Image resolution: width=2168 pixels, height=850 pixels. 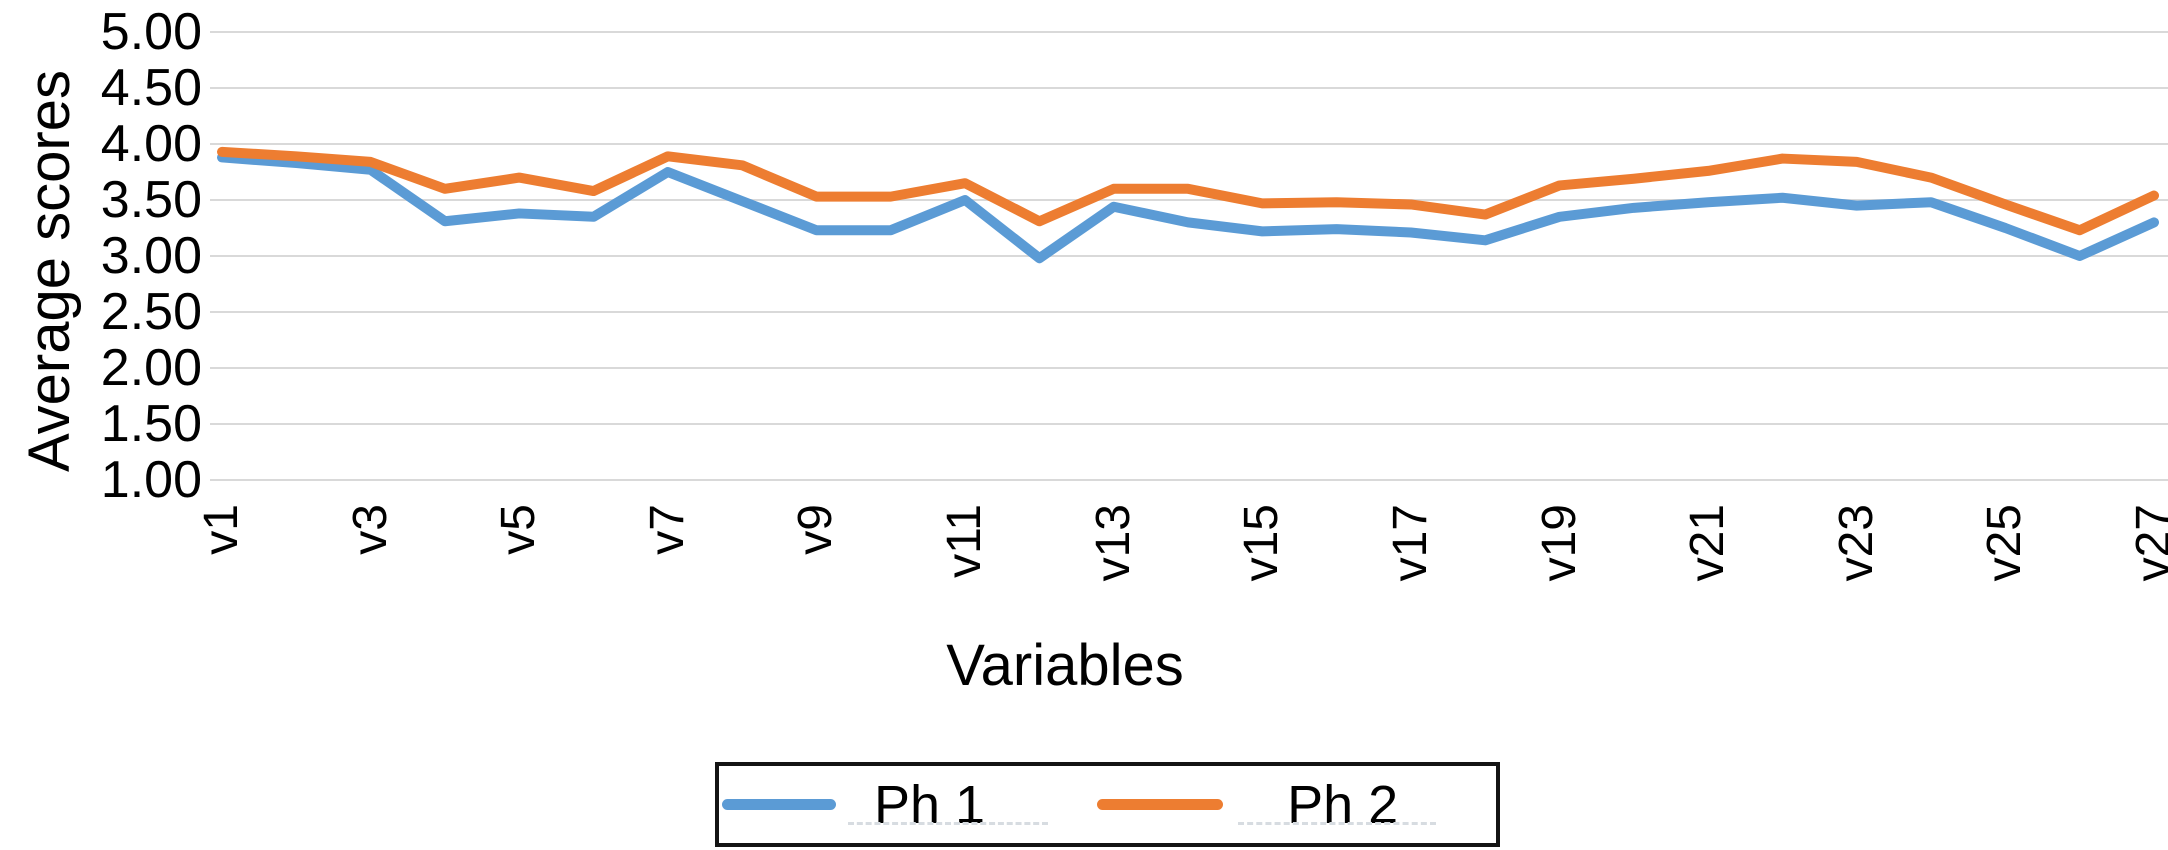 What do you see at coordinates (1262, 543) in the screenshot?
I see `x-tick-label: v15` at bounding box center [1262, 543].